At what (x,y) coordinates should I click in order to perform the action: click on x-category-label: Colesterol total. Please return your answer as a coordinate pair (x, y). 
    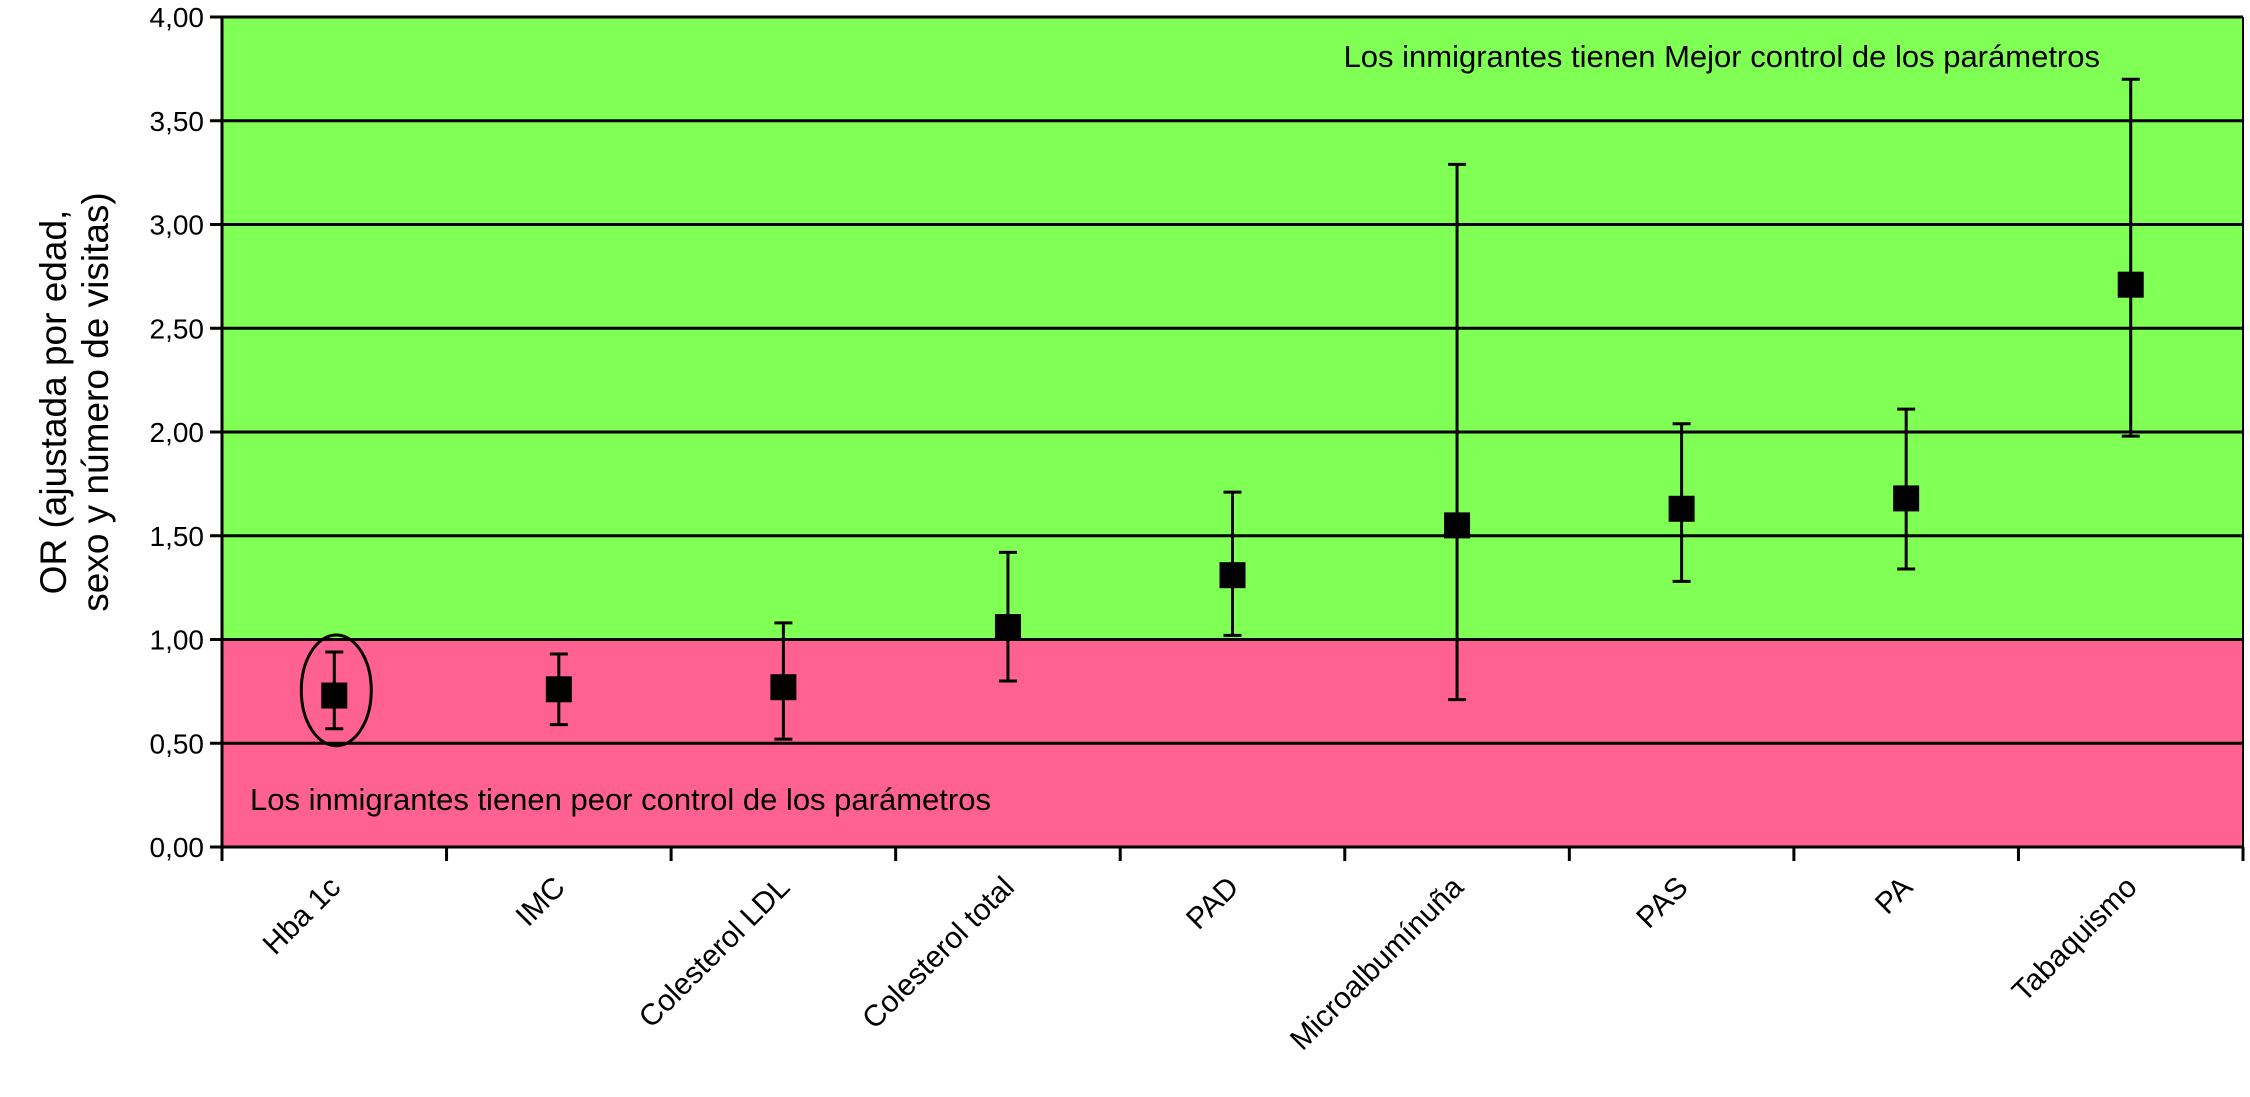
    Looking at the image, I should click on (938, 953).